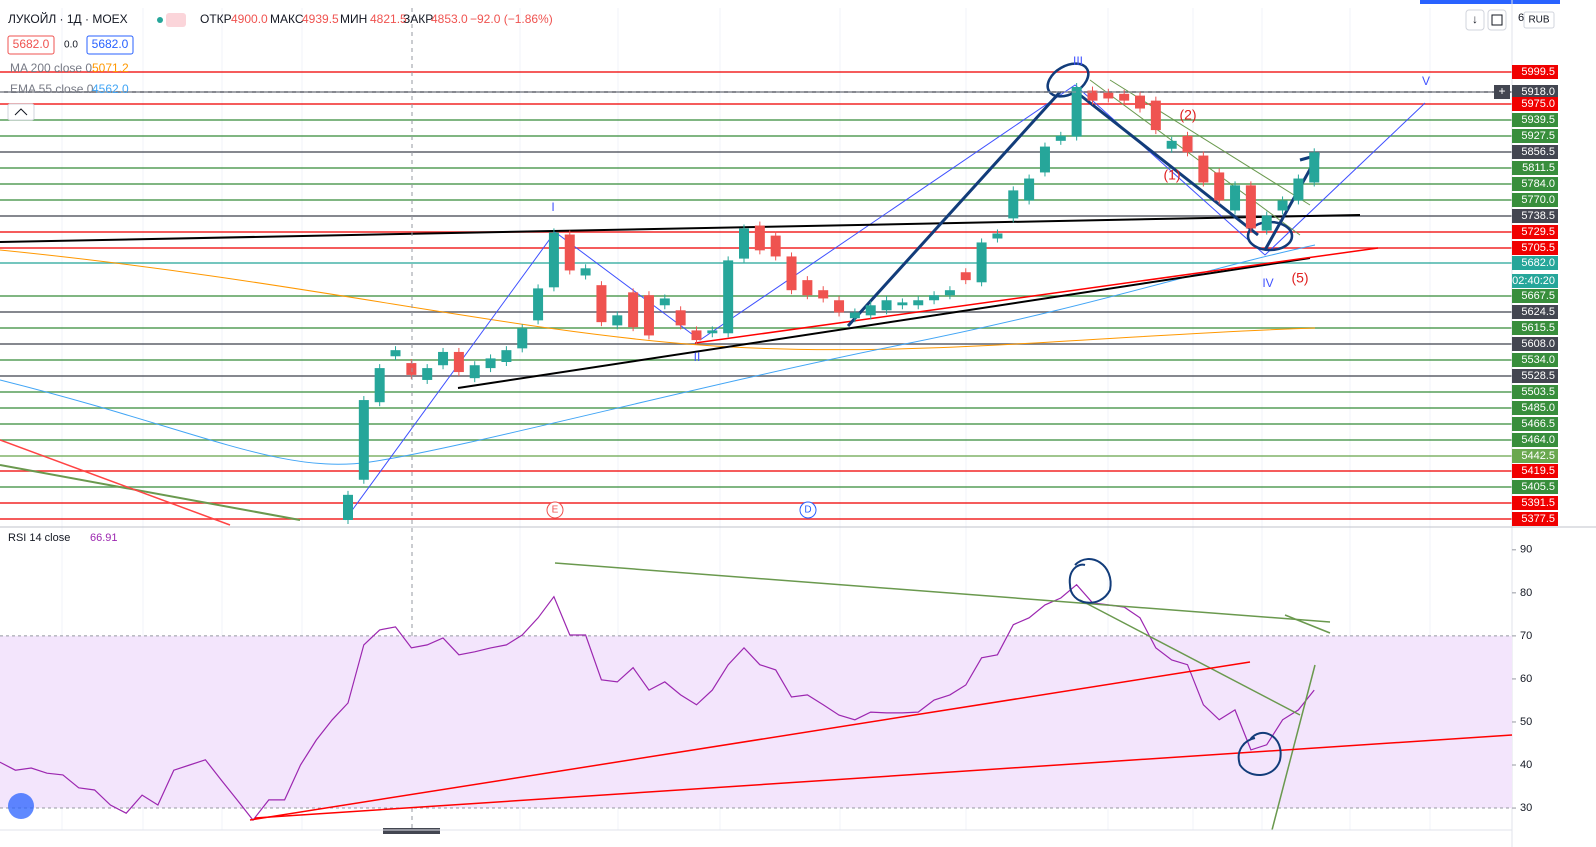 The image size is (1596, 847). I want to click on price-label: 5784.0, so click(1538, 184).